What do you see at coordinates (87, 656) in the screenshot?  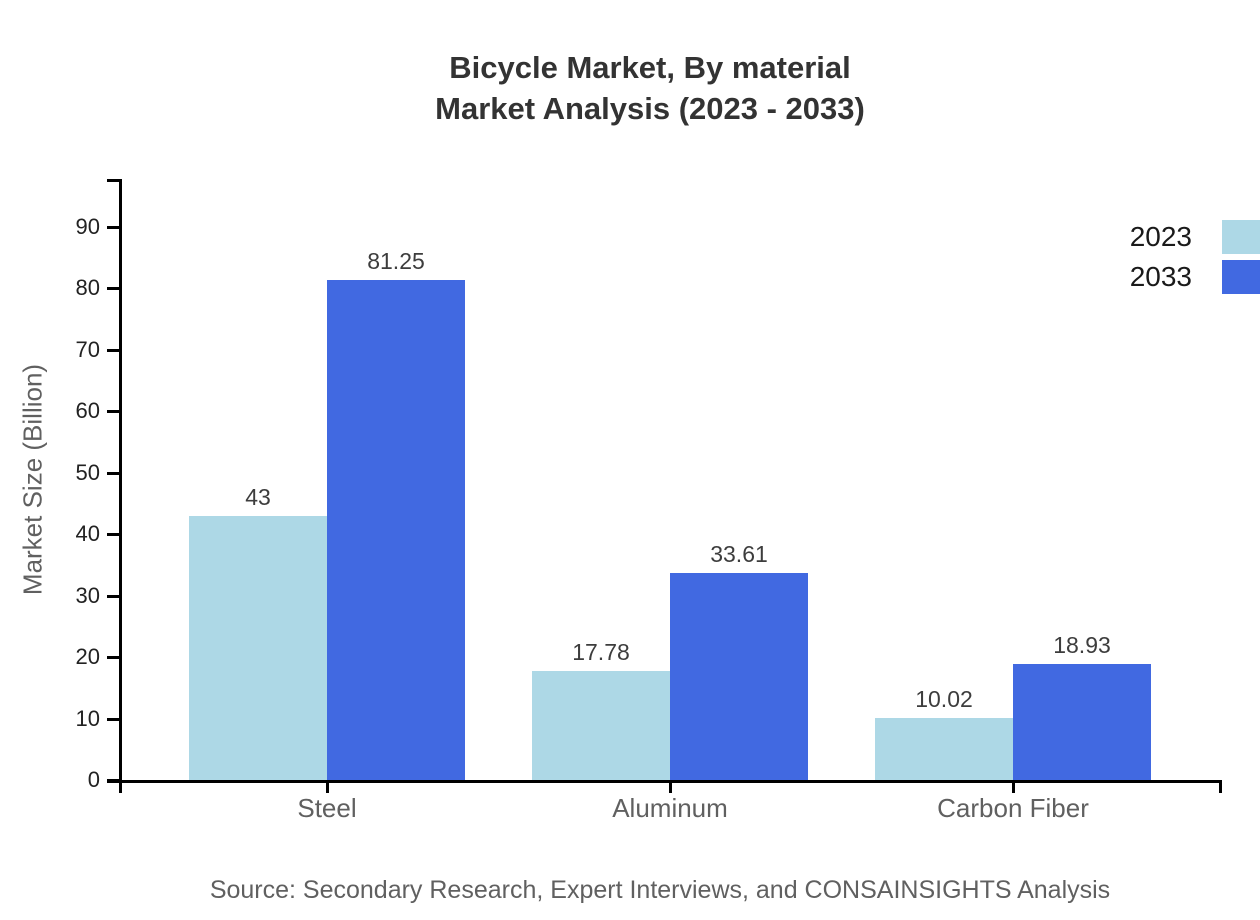 I see `y-tick-label: 20` at bounding box center [87, 656].